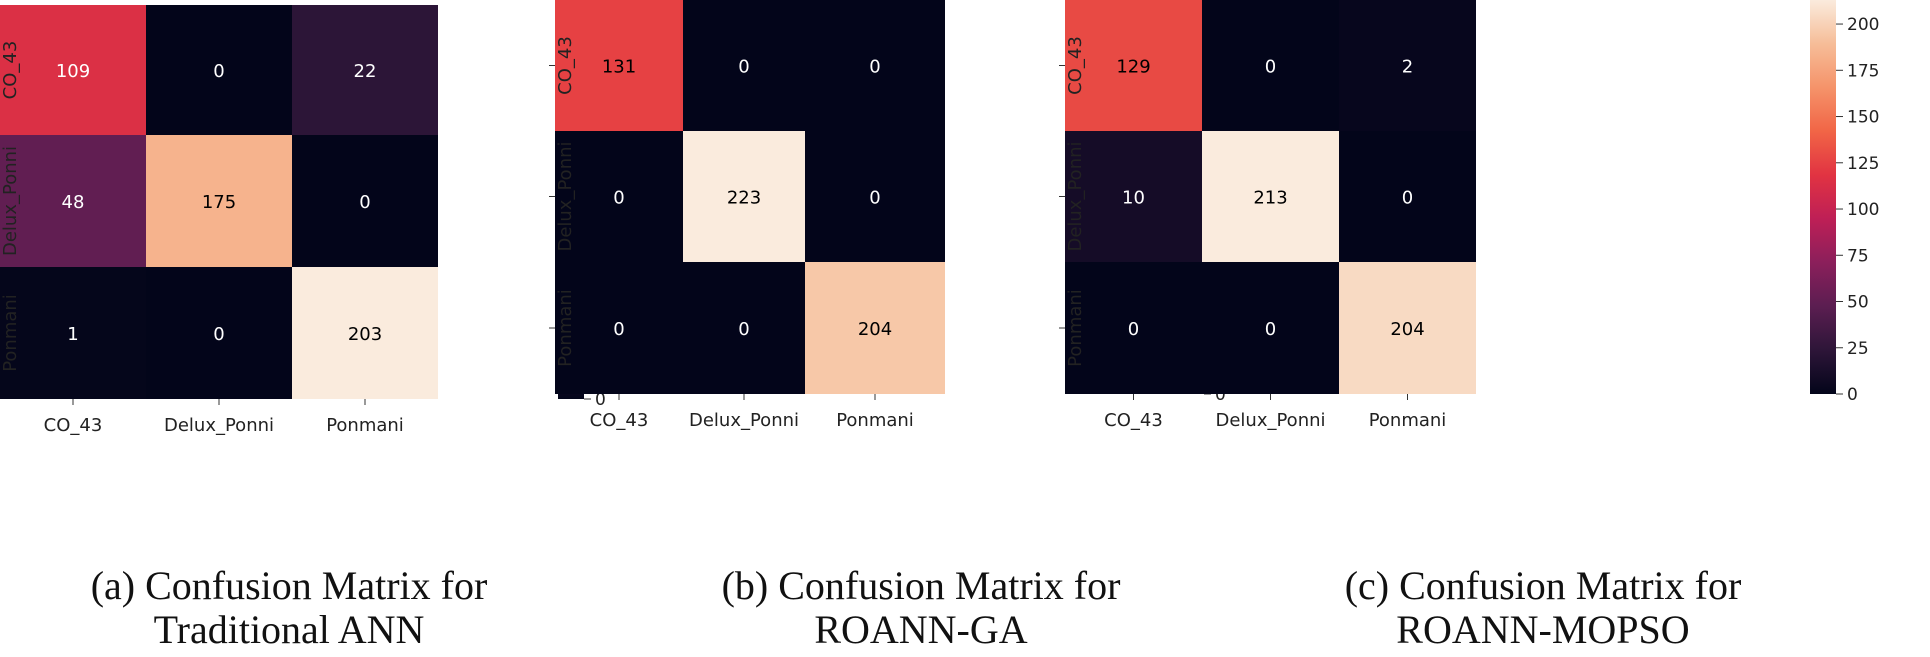  Describe the element at coordinates (1220, 395) in the screenshot. I see `colorbar-label-b-0: 0` at that location.